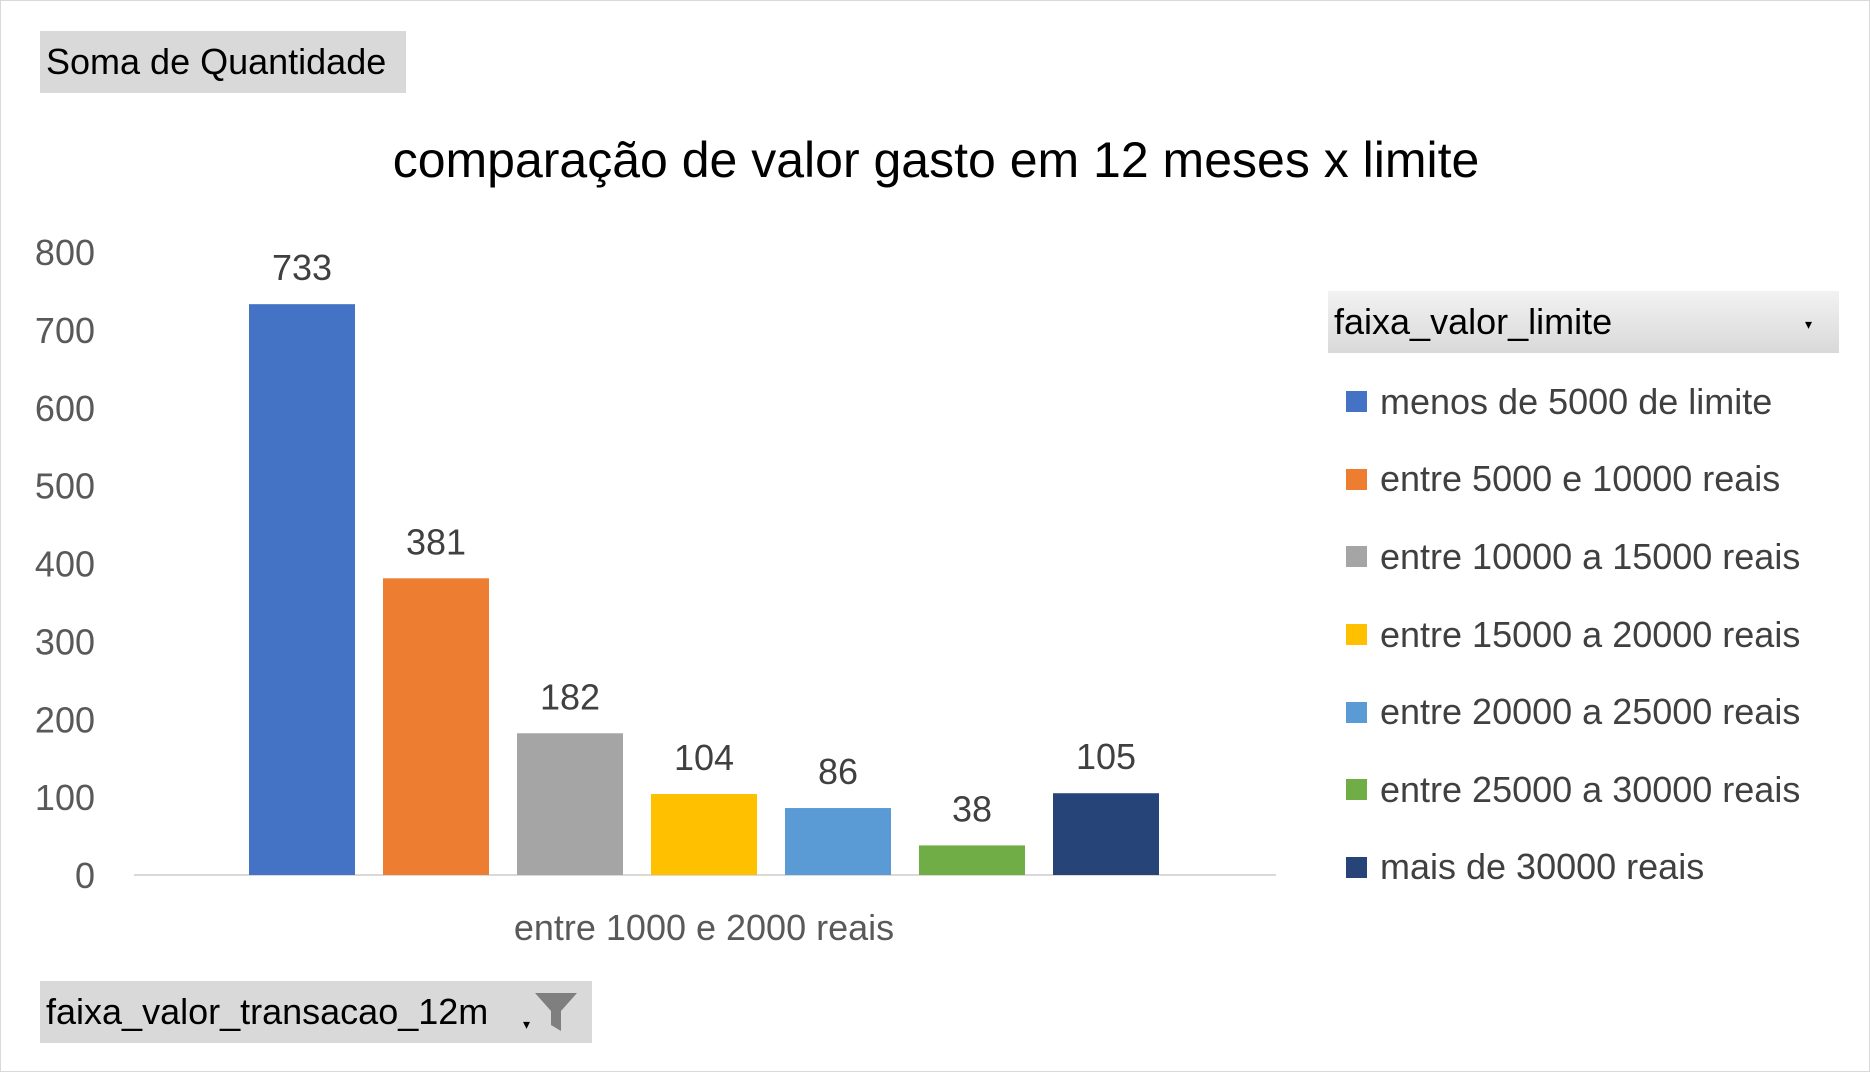 This screenshot has width=1870, height=1073. I want to click on y-tick-label: 100, so click(65, 797).